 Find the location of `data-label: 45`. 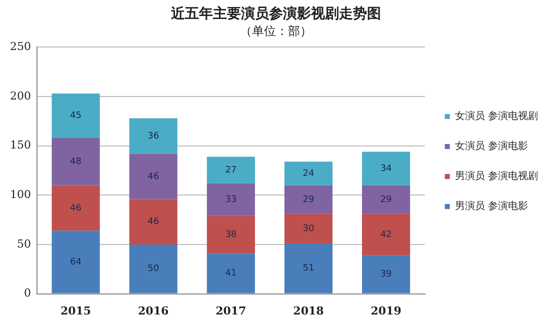

data-label: 45 is located at coordinates (76, 116).